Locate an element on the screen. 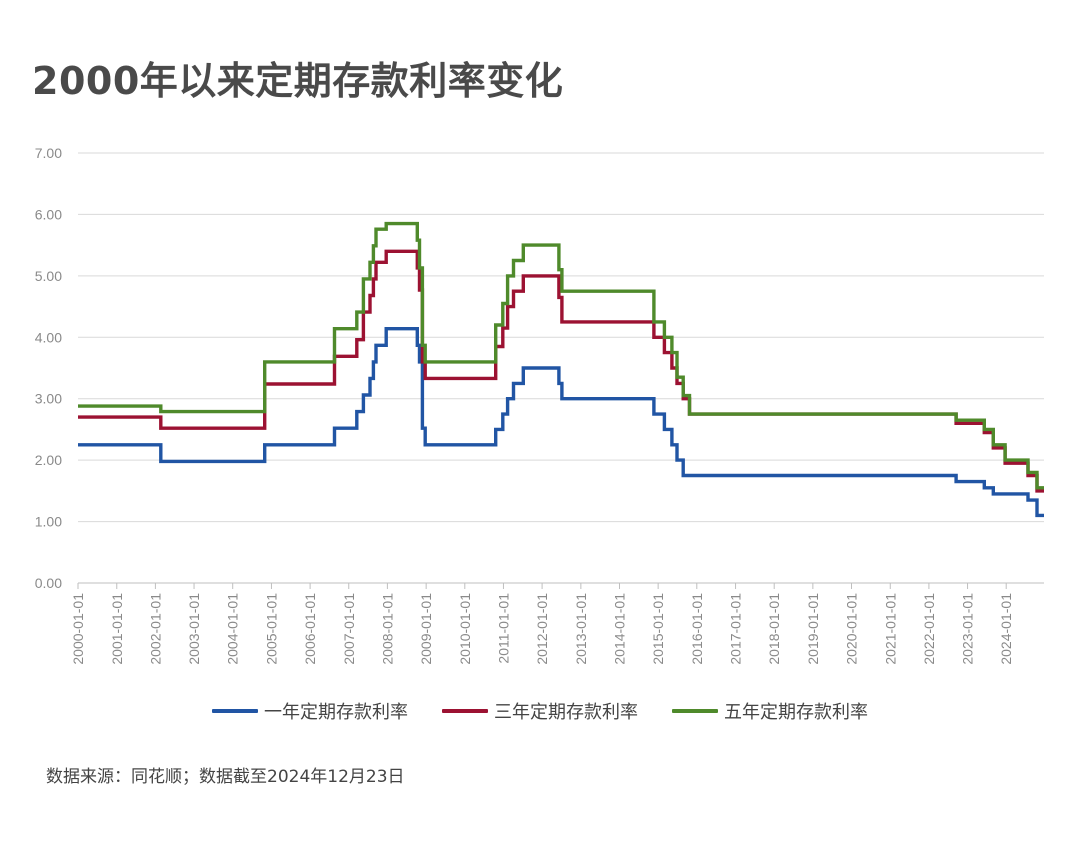 This screenshot has height=845, width=1080. y-tick-label: 4.00 is located at coordinates (48, 337).